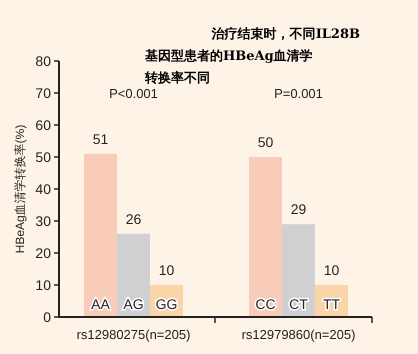 The image size is (418, 354). Describe the element at coordinates (299, 334) in the screenshot. I see `text: rs12979860(n=205)` at that location.